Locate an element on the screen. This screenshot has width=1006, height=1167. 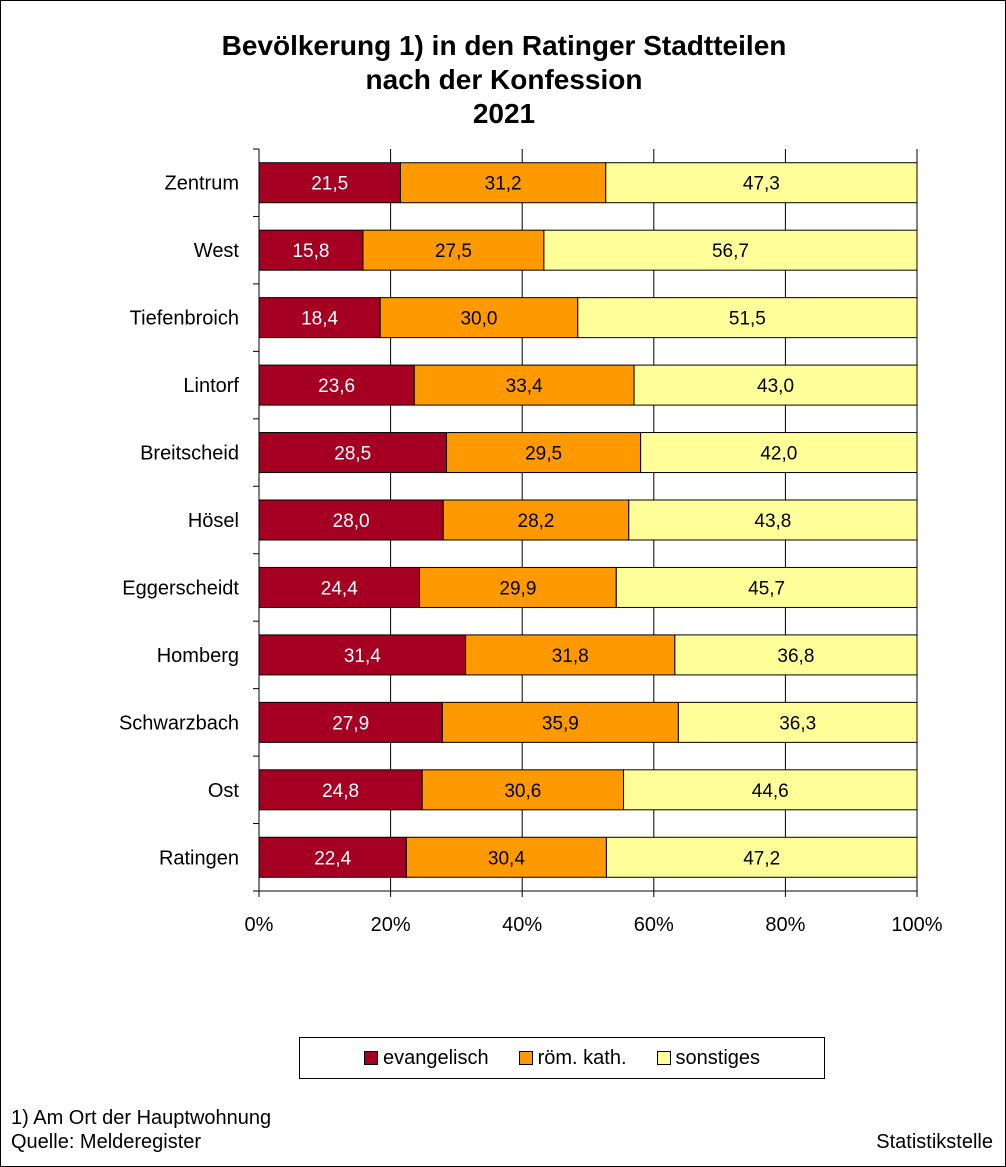
legend-label-roem-kath: röm. kath. is located at coordinates (582, 1057).